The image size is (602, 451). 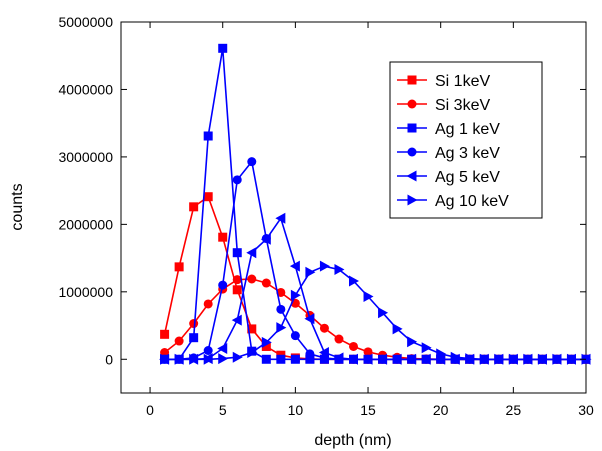 I want to click on legend-item: Ag 1 keV, so click(x=448, y=129).